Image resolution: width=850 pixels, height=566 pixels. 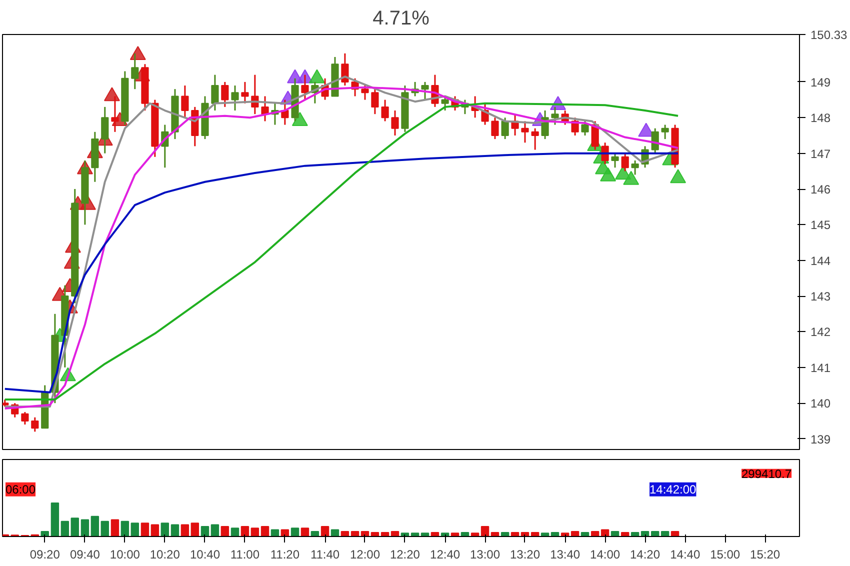 I want to click on text: 14:42:00, so click(x=673, y=489).